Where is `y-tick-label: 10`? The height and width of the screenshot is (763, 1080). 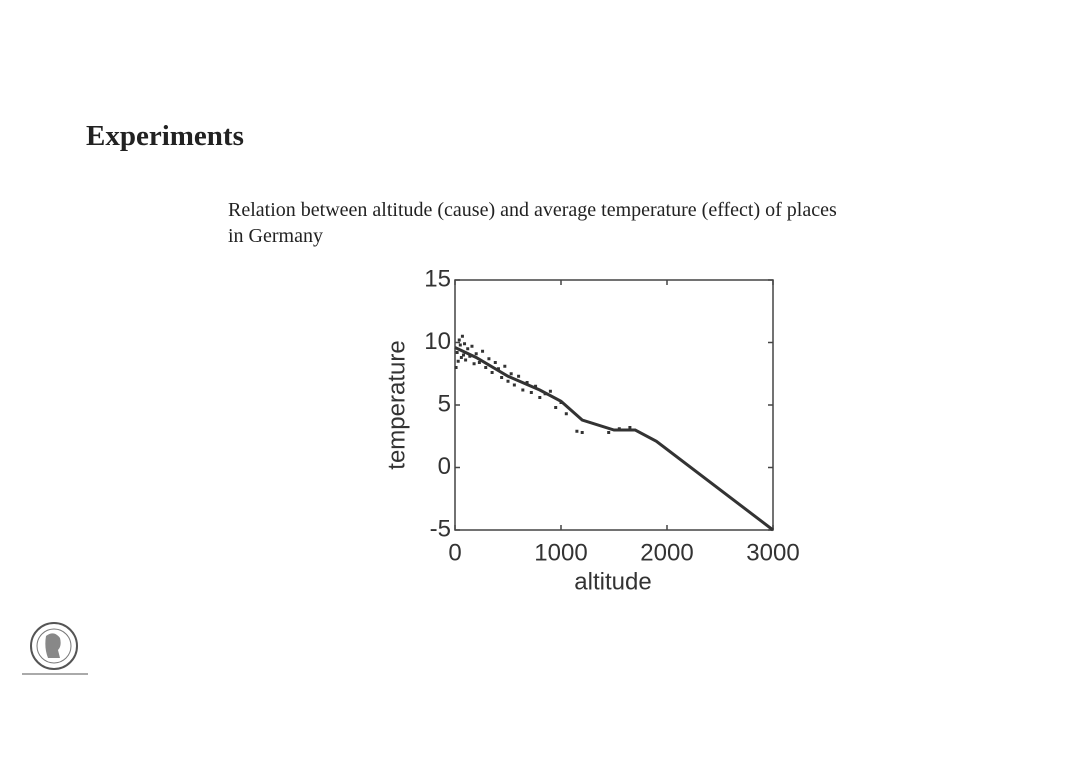 y-tick-label: 10 is located at coordinates (437, 341).